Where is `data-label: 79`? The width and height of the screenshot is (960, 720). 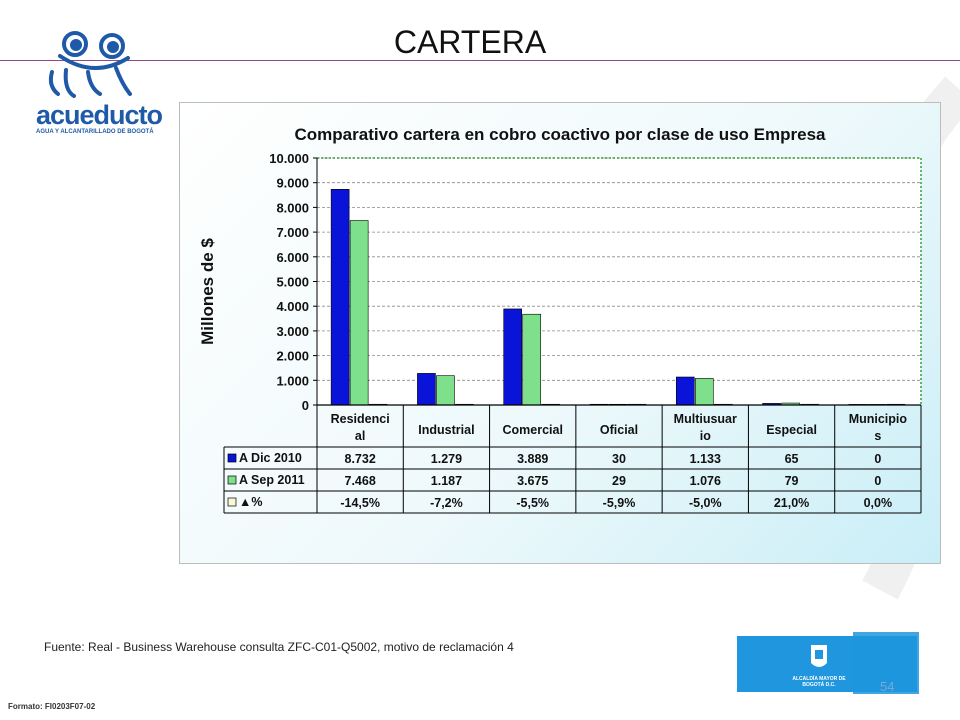
data-label: 79 is located at coordinates (792, 481).